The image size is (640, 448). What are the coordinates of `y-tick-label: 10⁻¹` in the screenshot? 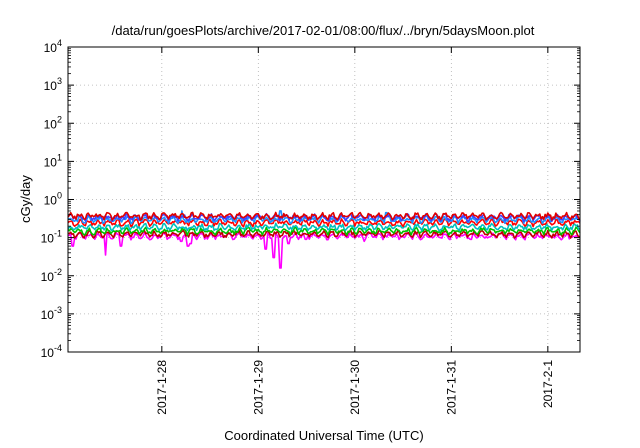 It's located at (51, 237).